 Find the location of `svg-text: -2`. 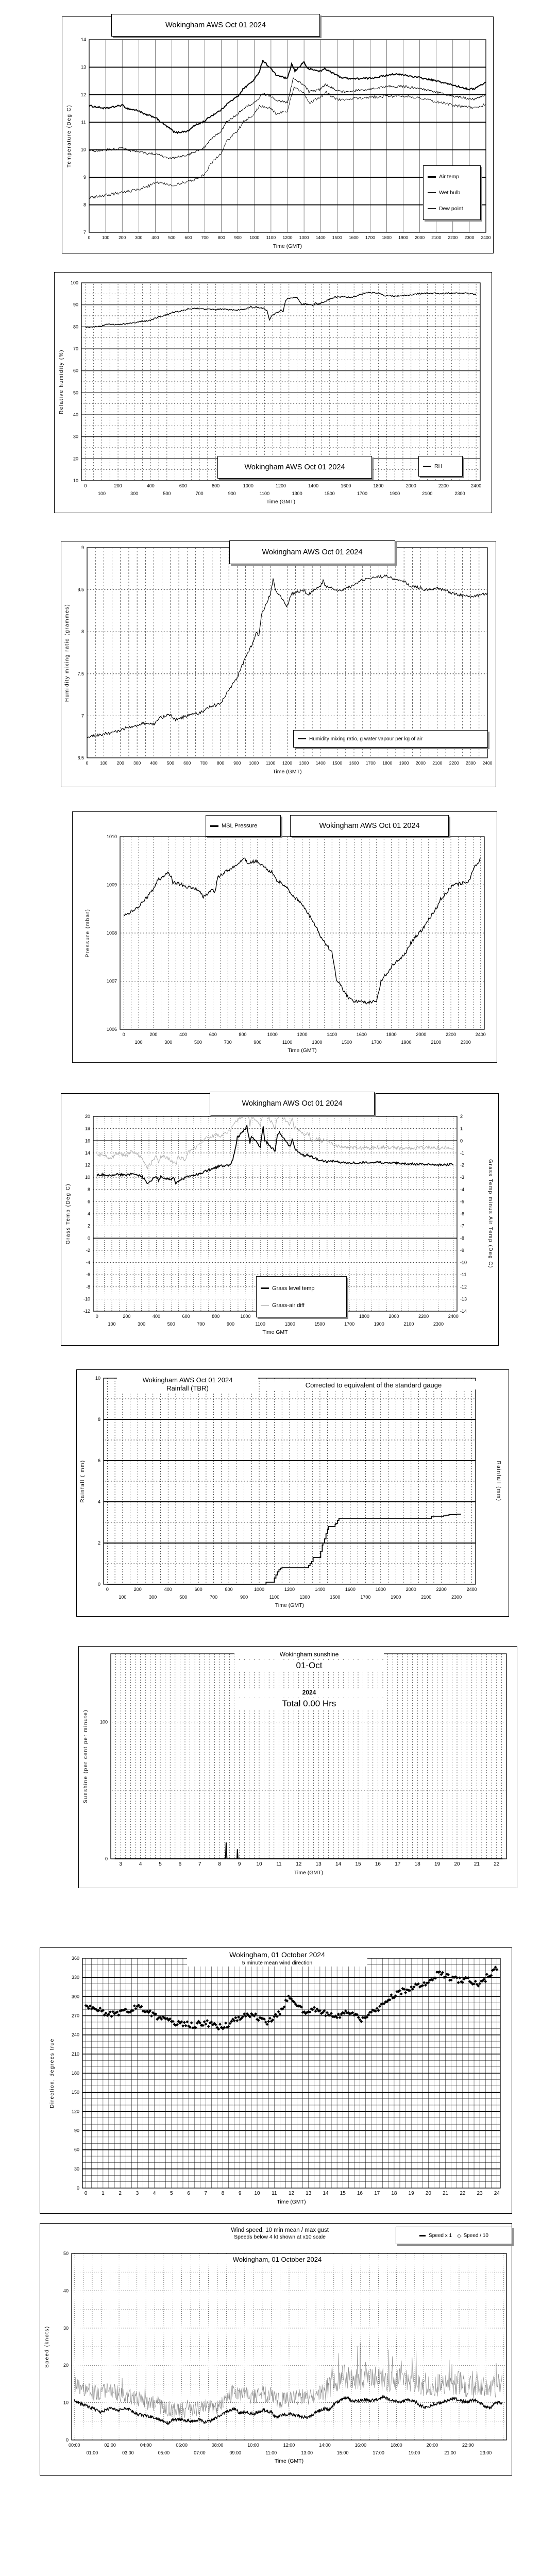

svg-text: -2 is located at coordinates (462, 1165).